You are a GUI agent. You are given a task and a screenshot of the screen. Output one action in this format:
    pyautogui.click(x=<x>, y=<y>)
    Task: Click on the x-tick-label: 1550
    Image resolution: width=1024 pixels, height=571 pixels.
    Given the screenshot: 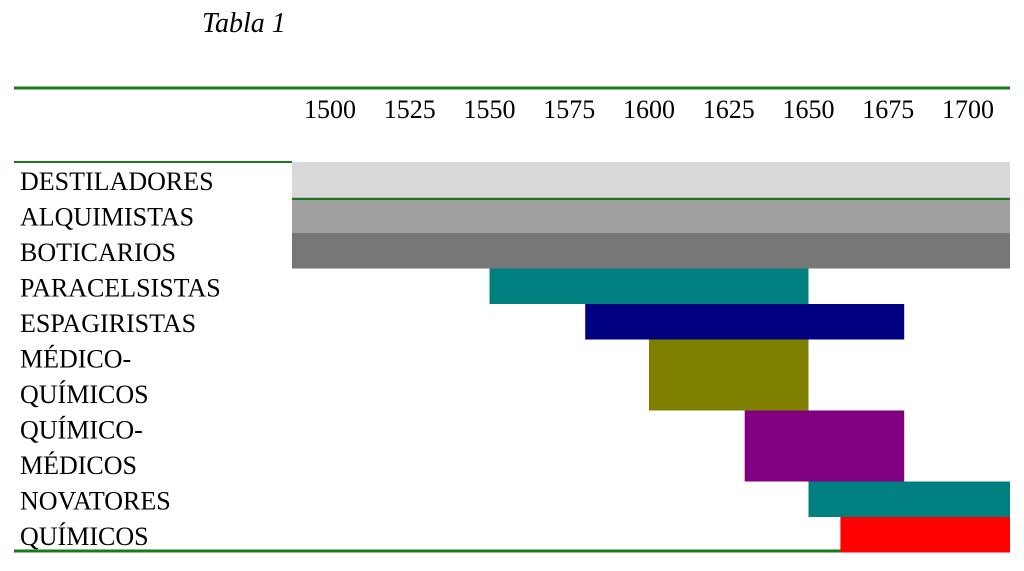 What is the action you would take?
    pyautogui.click(x=490, y=109)
    